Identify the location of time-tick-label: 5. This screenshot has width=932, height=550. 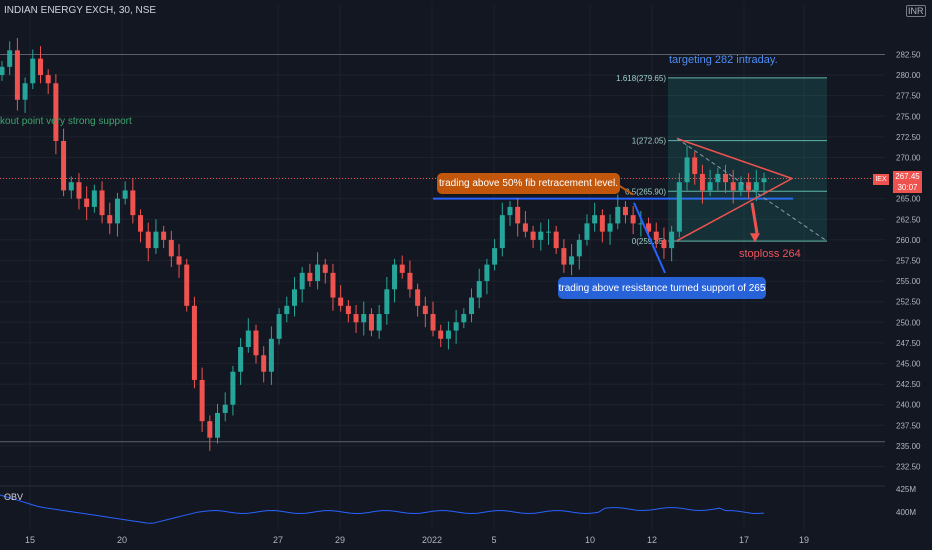
(493, 540).